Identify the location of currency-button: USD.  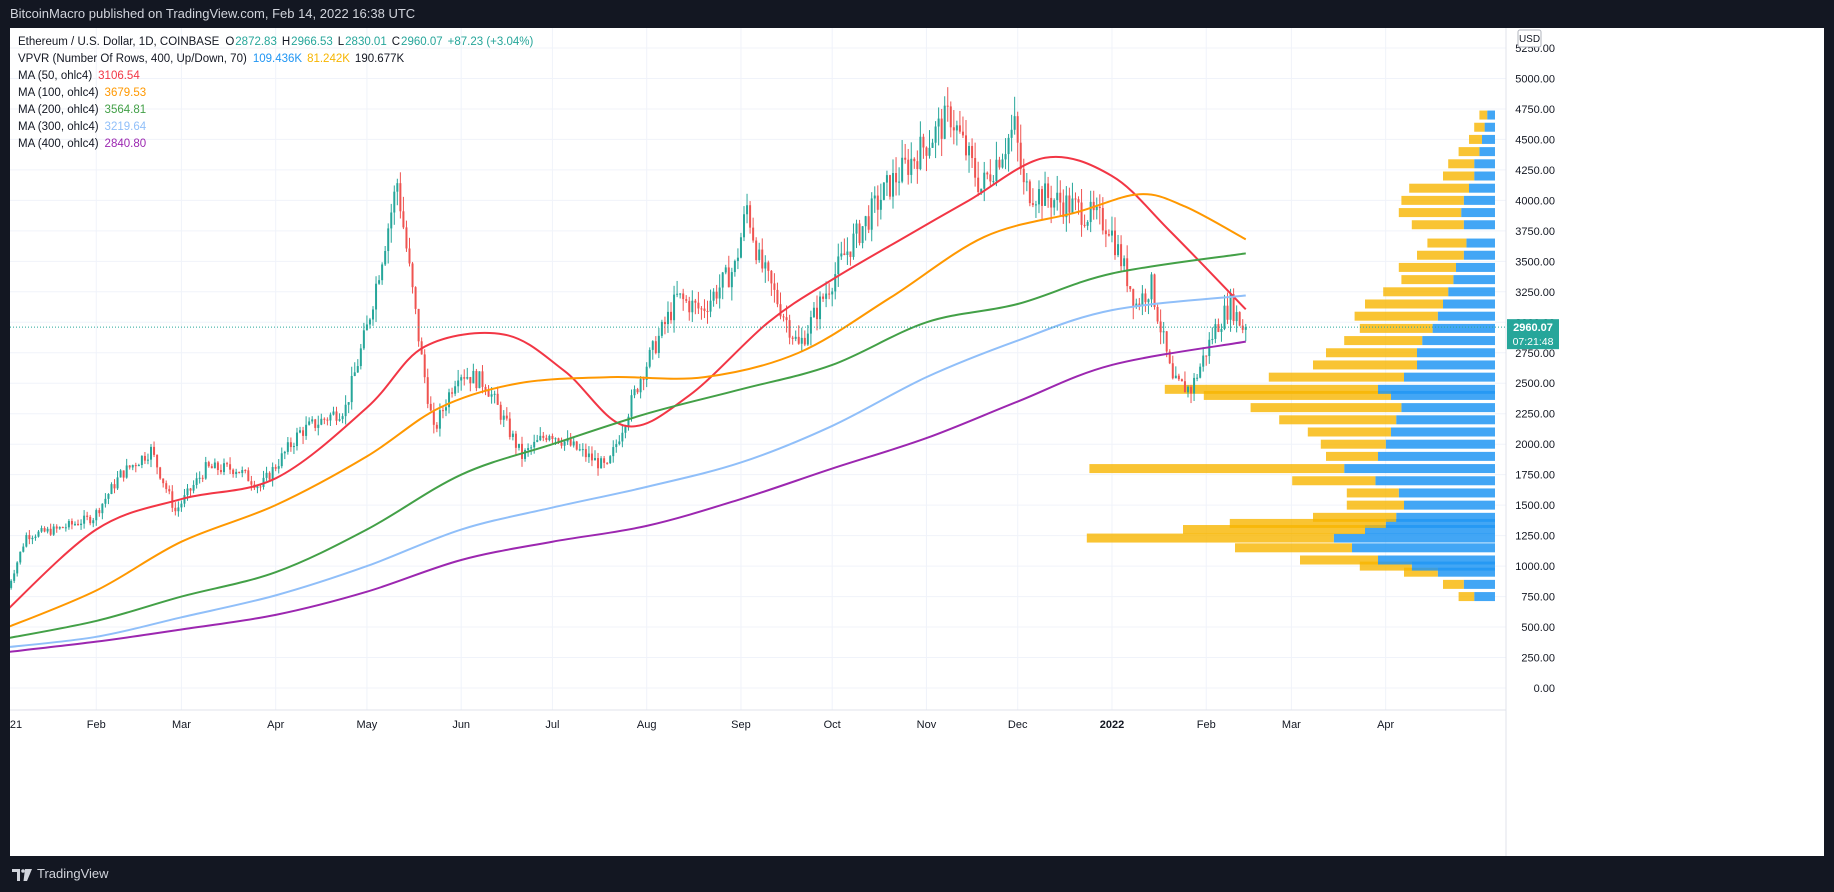
(1529, 38).